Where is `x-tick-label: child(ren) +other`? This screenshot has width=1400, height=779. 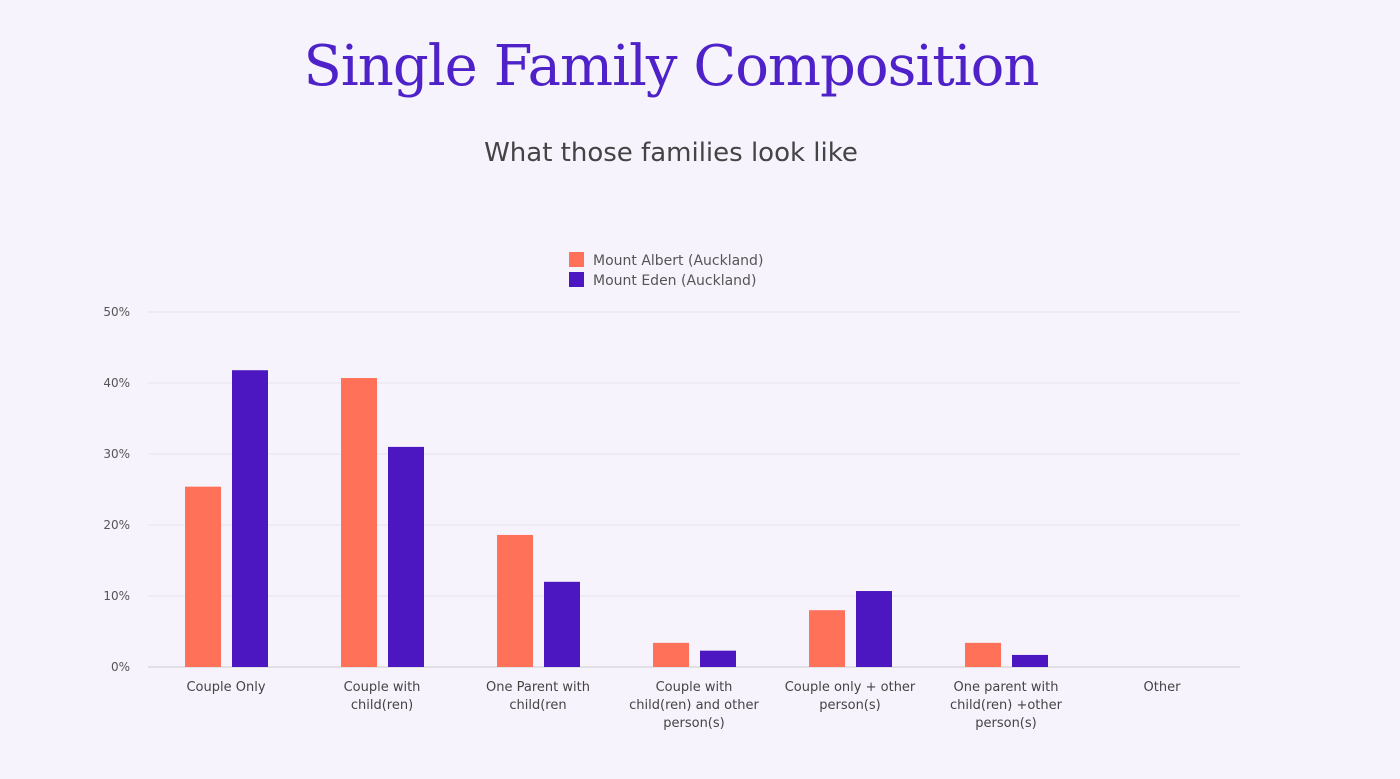 x-tick-label: child(ren) +other is located at coordinates (1006, 705).